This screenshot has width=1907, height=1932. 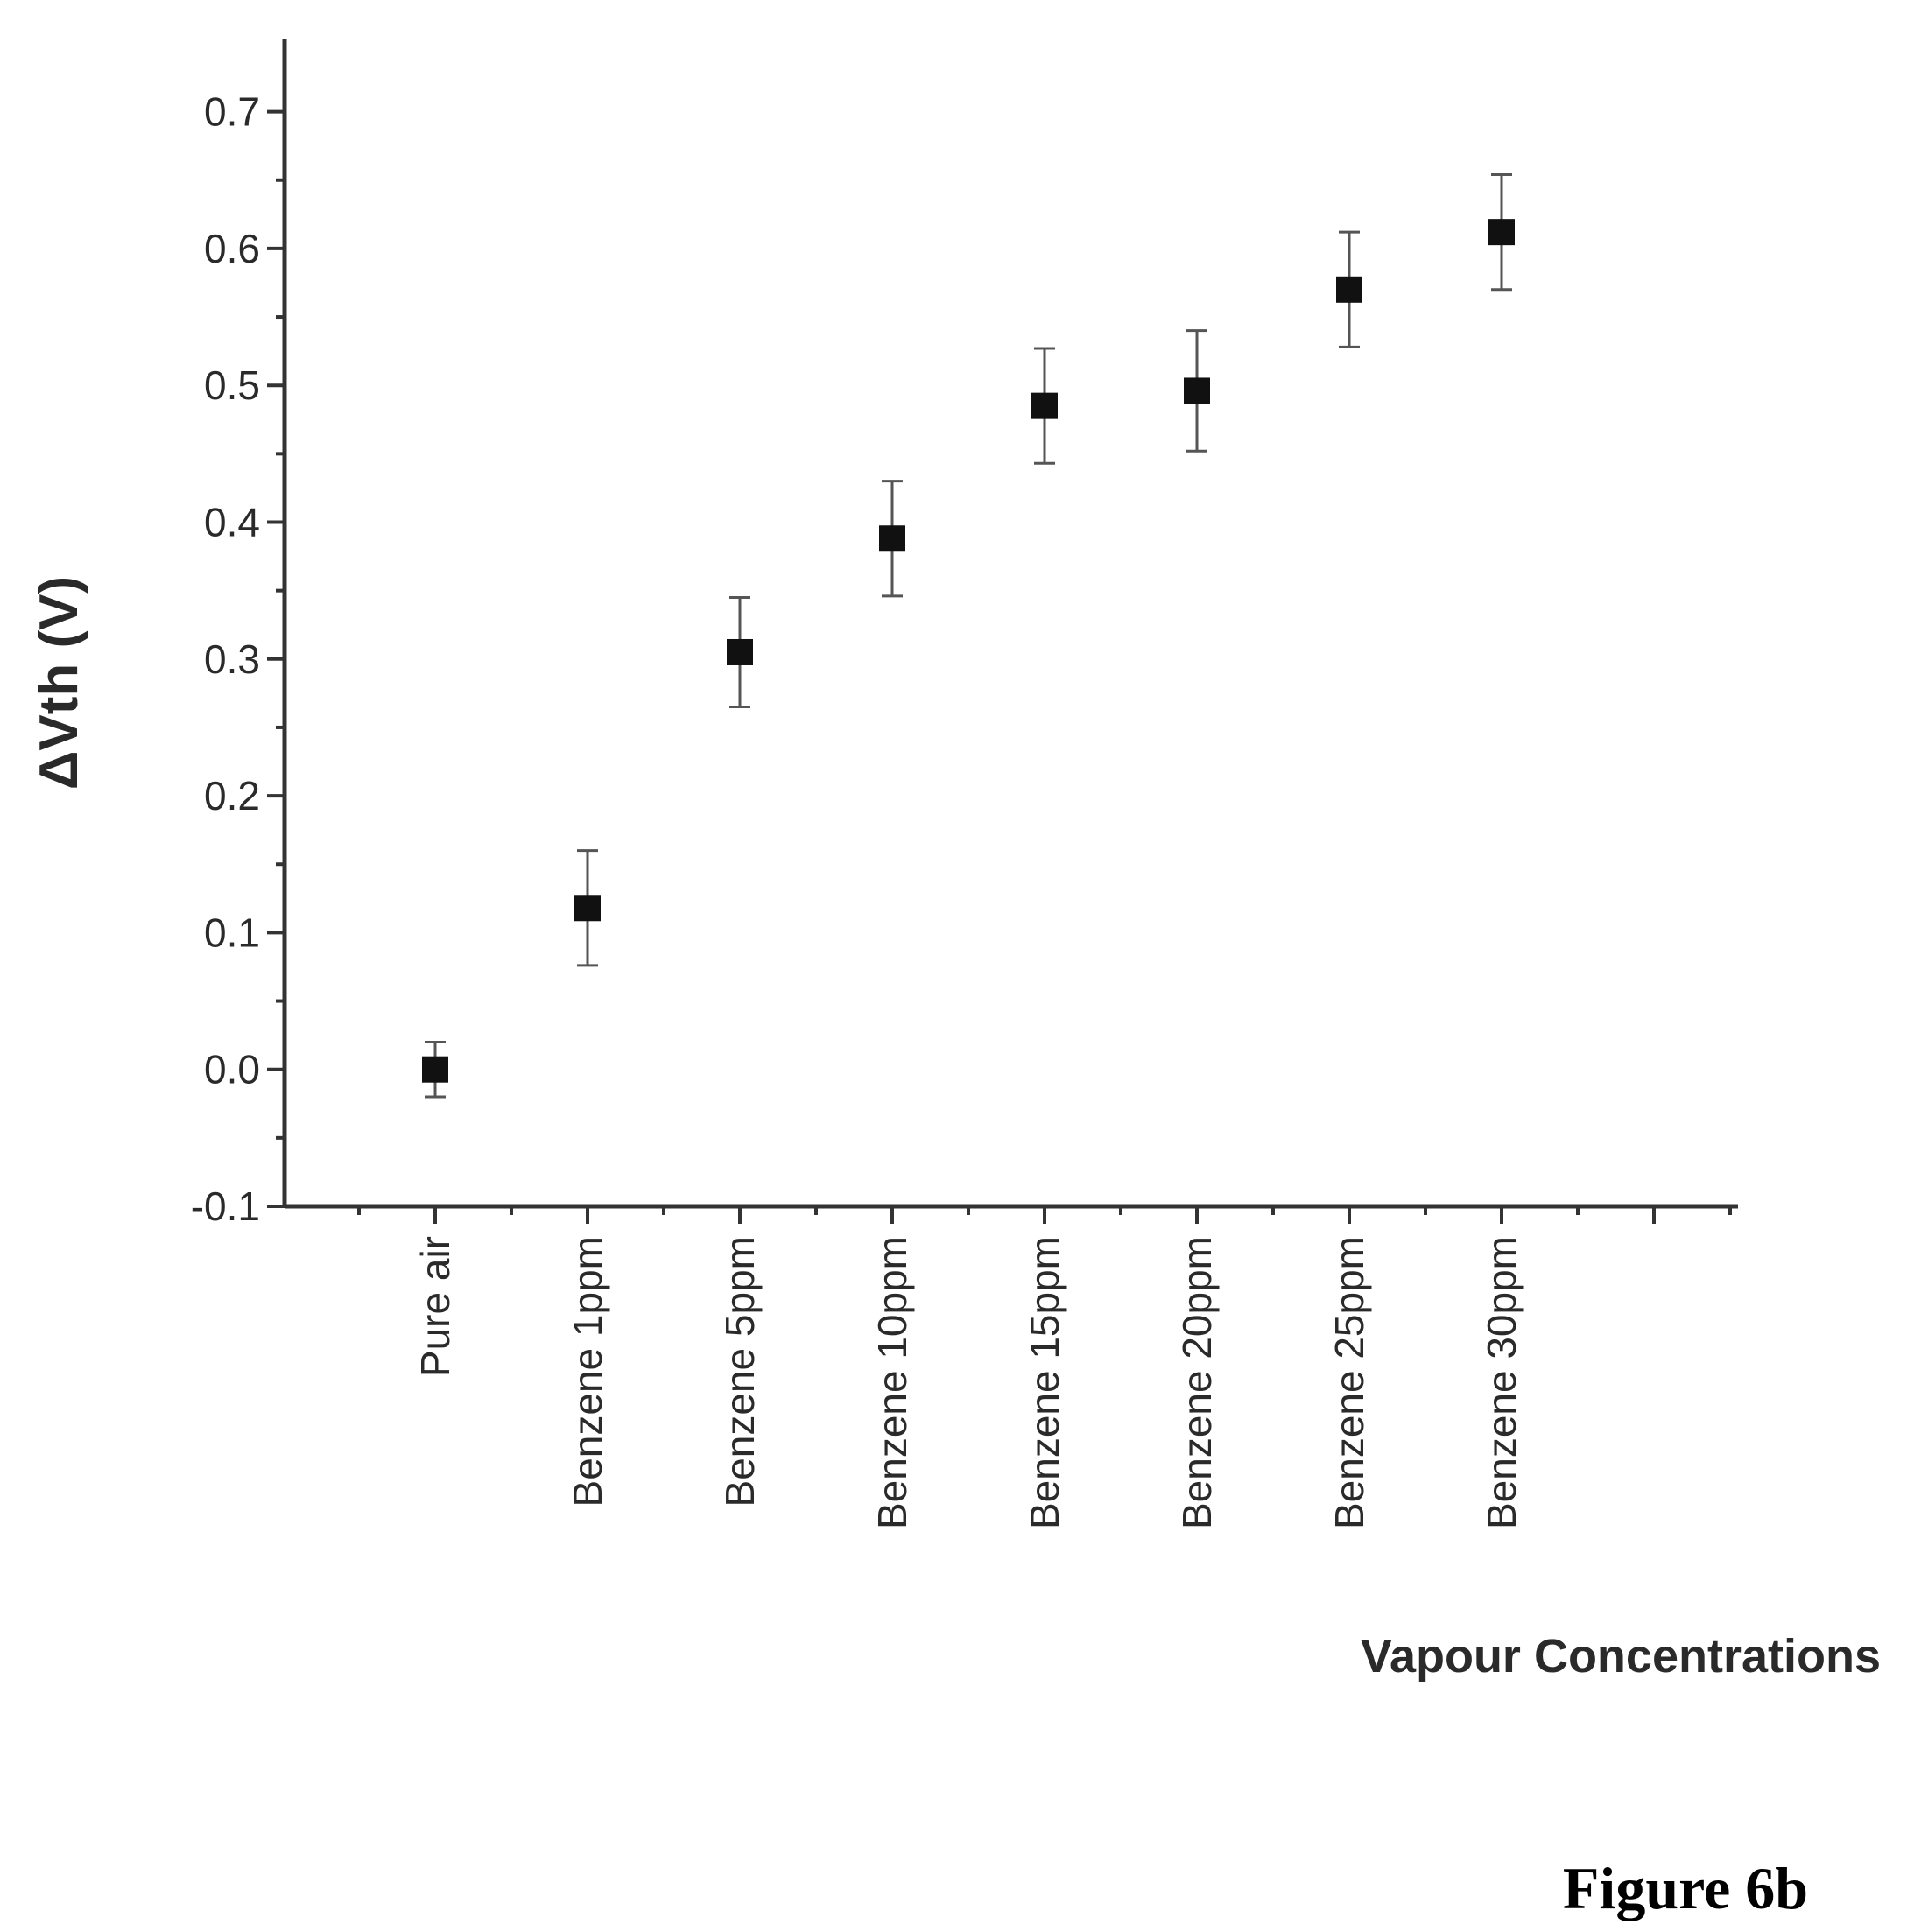 I want to click on x-tick-label: Pure air, so click(x=435, y=1306).